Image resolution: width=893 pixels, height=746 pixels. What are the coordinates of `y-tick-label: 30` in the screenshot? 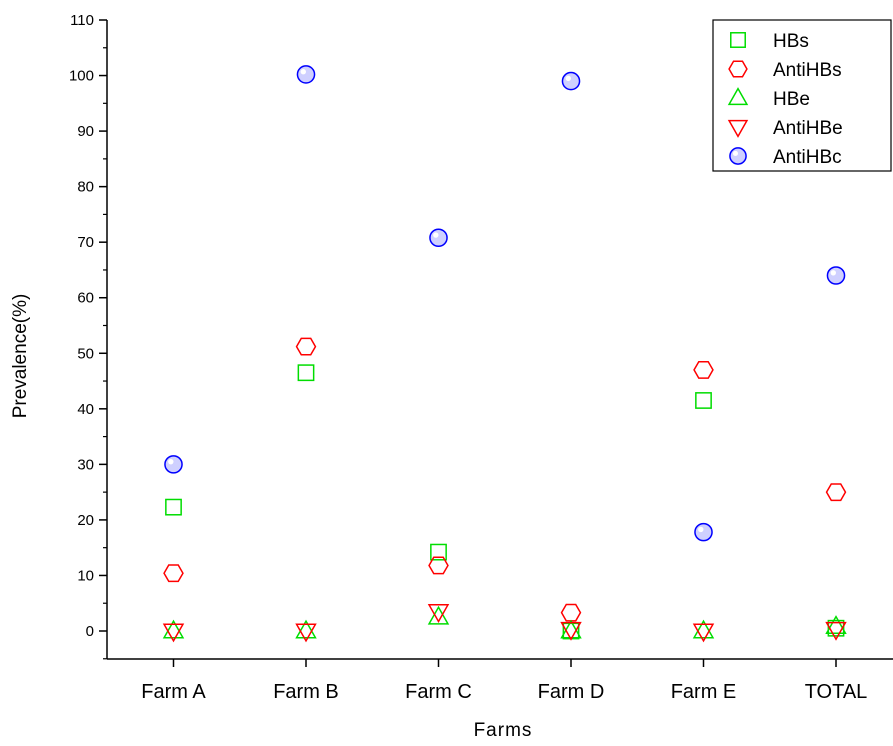 It's located at (85, 464).